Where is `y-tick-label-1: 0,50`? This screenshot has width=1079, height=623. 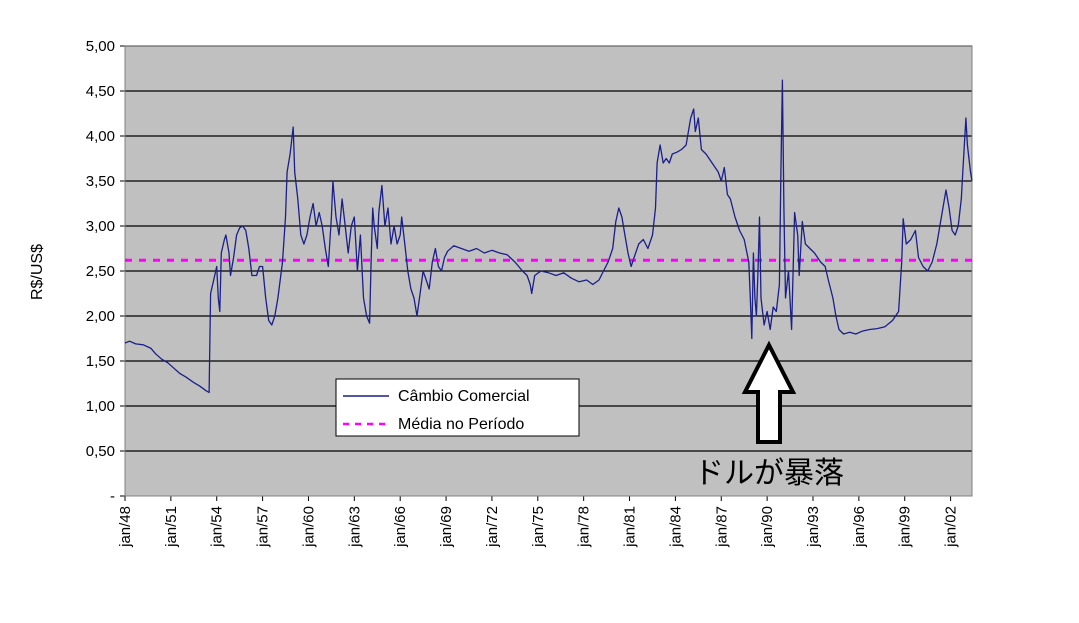
y-tick-label-1: 0,50 is located at coordinates (100, 451).